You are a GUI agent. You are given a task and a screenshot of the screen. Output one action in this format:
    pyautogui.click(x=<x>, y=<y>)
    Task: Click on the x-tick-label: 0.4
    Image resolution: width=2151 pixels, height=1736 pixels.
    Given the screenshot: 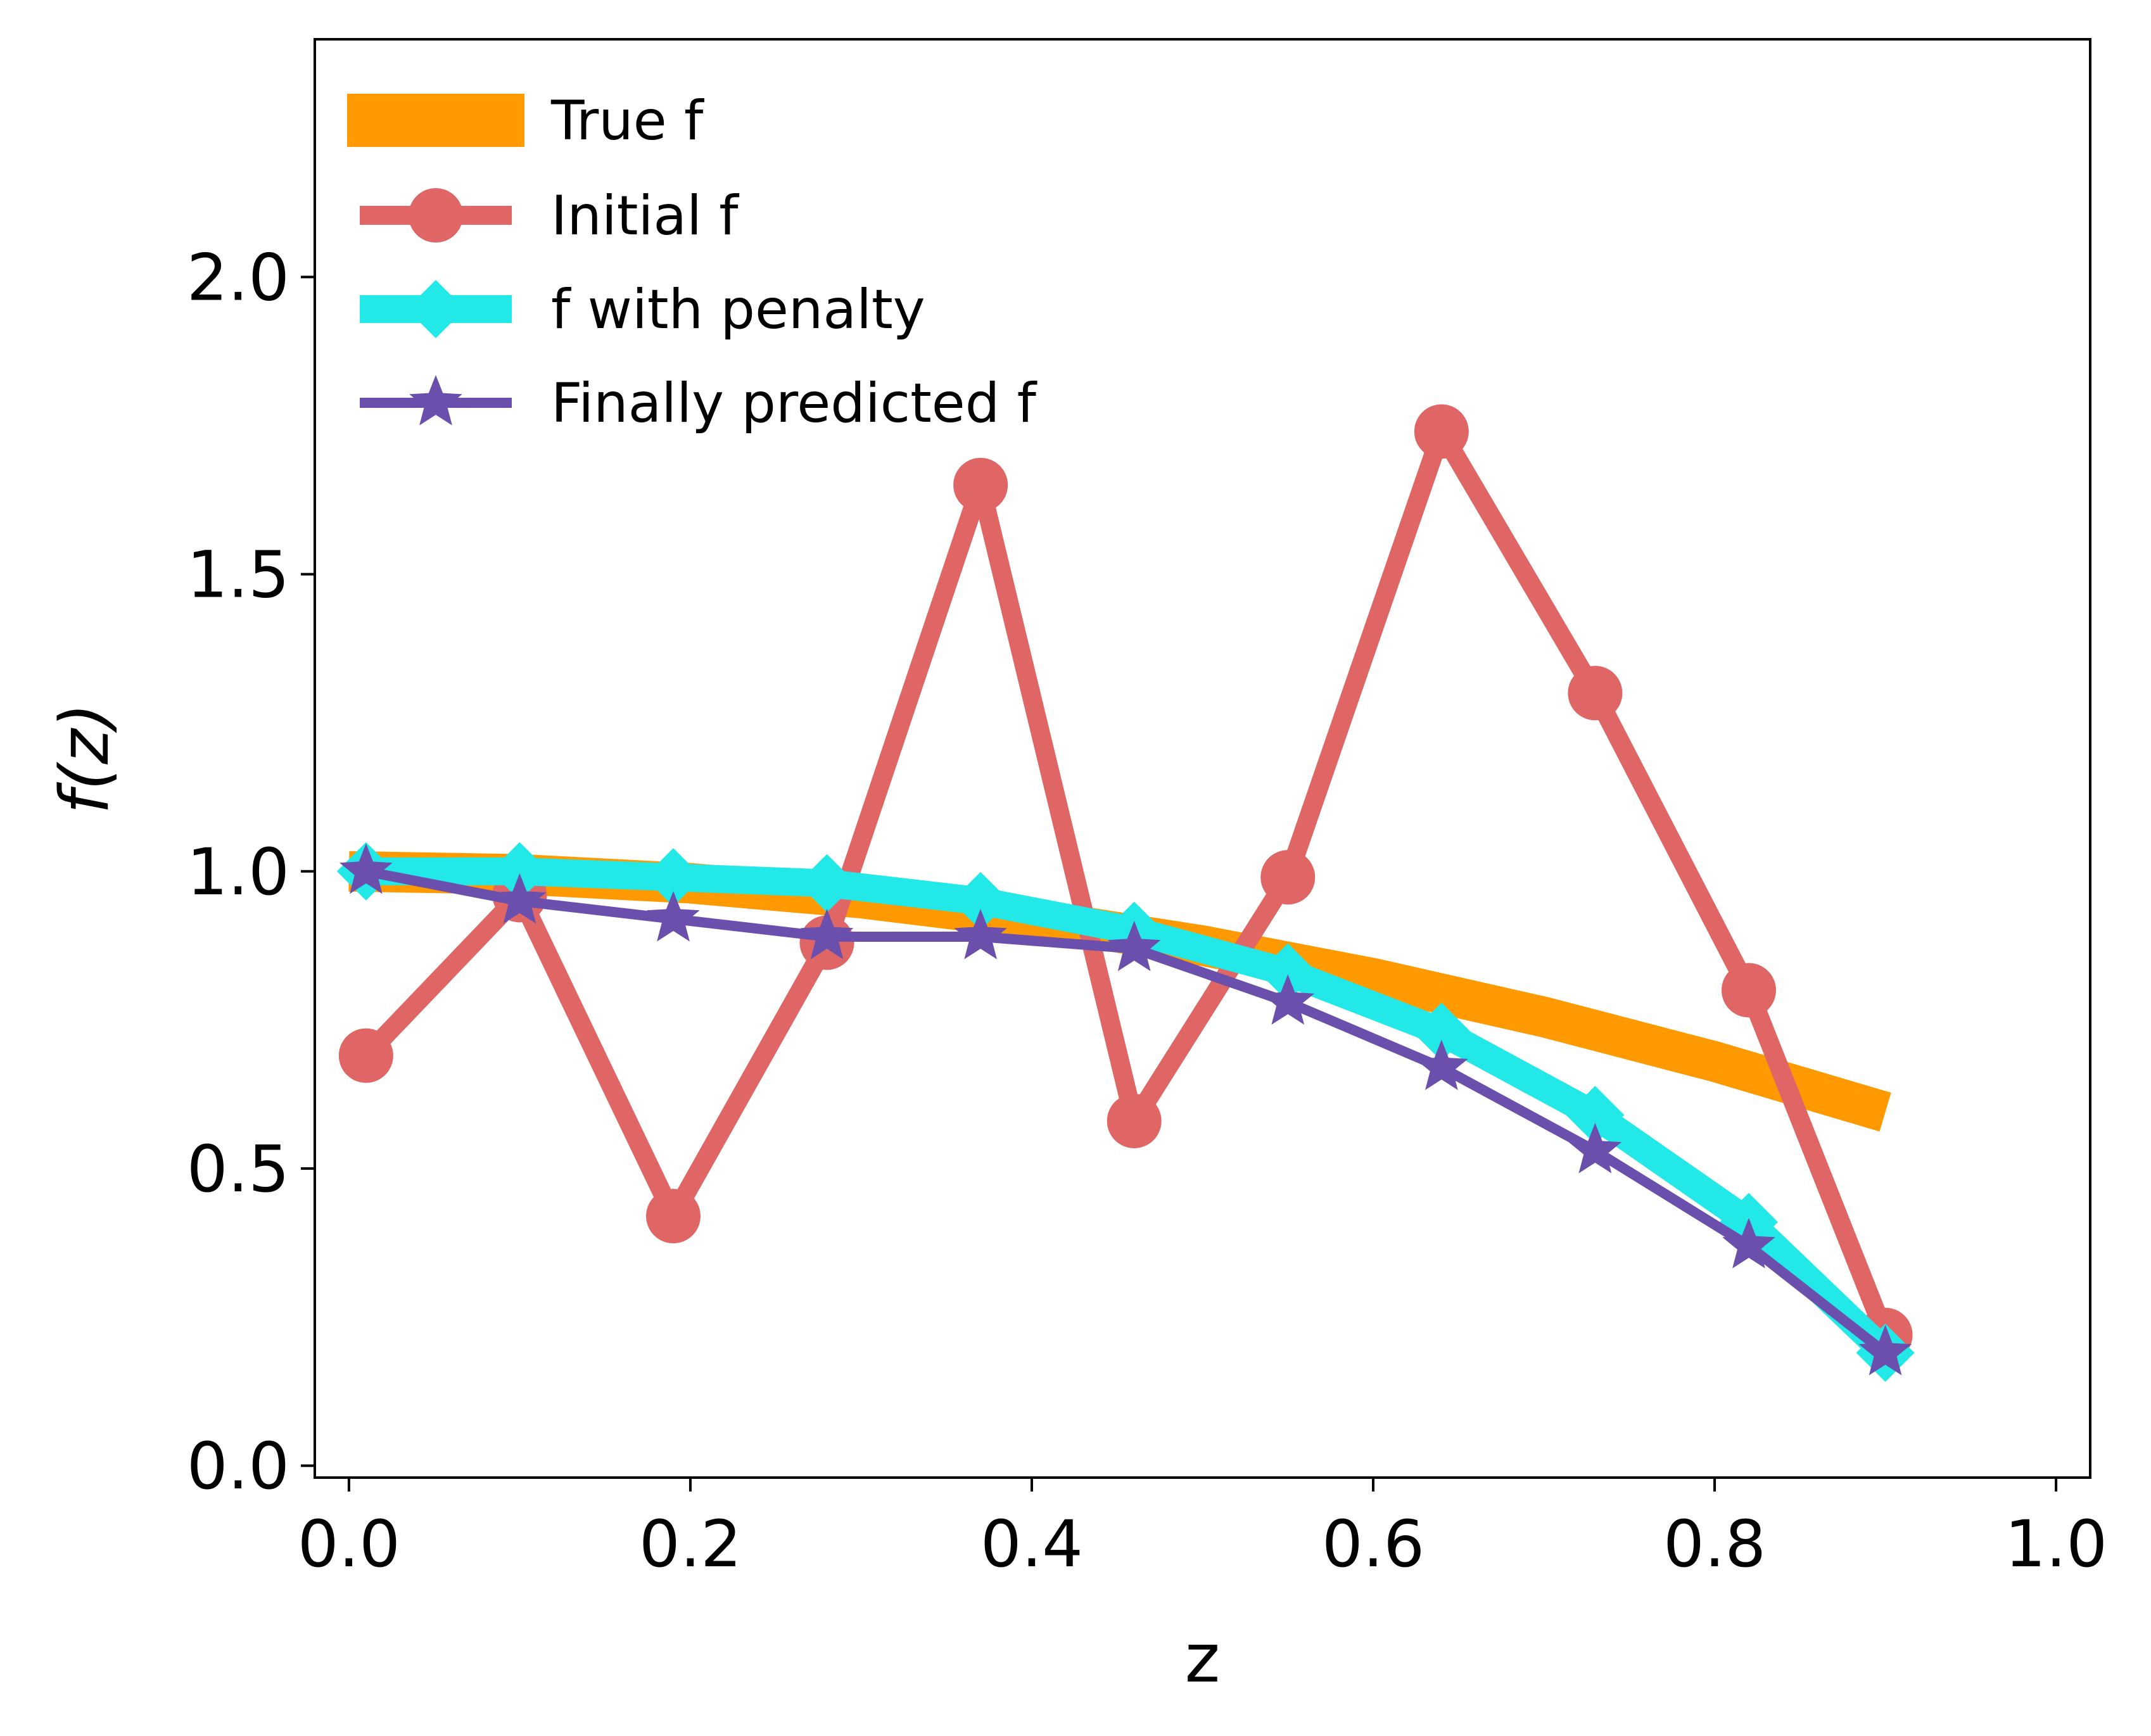 What is the action you would take?
    pyautogui.click(x=1031, y=1544)
    